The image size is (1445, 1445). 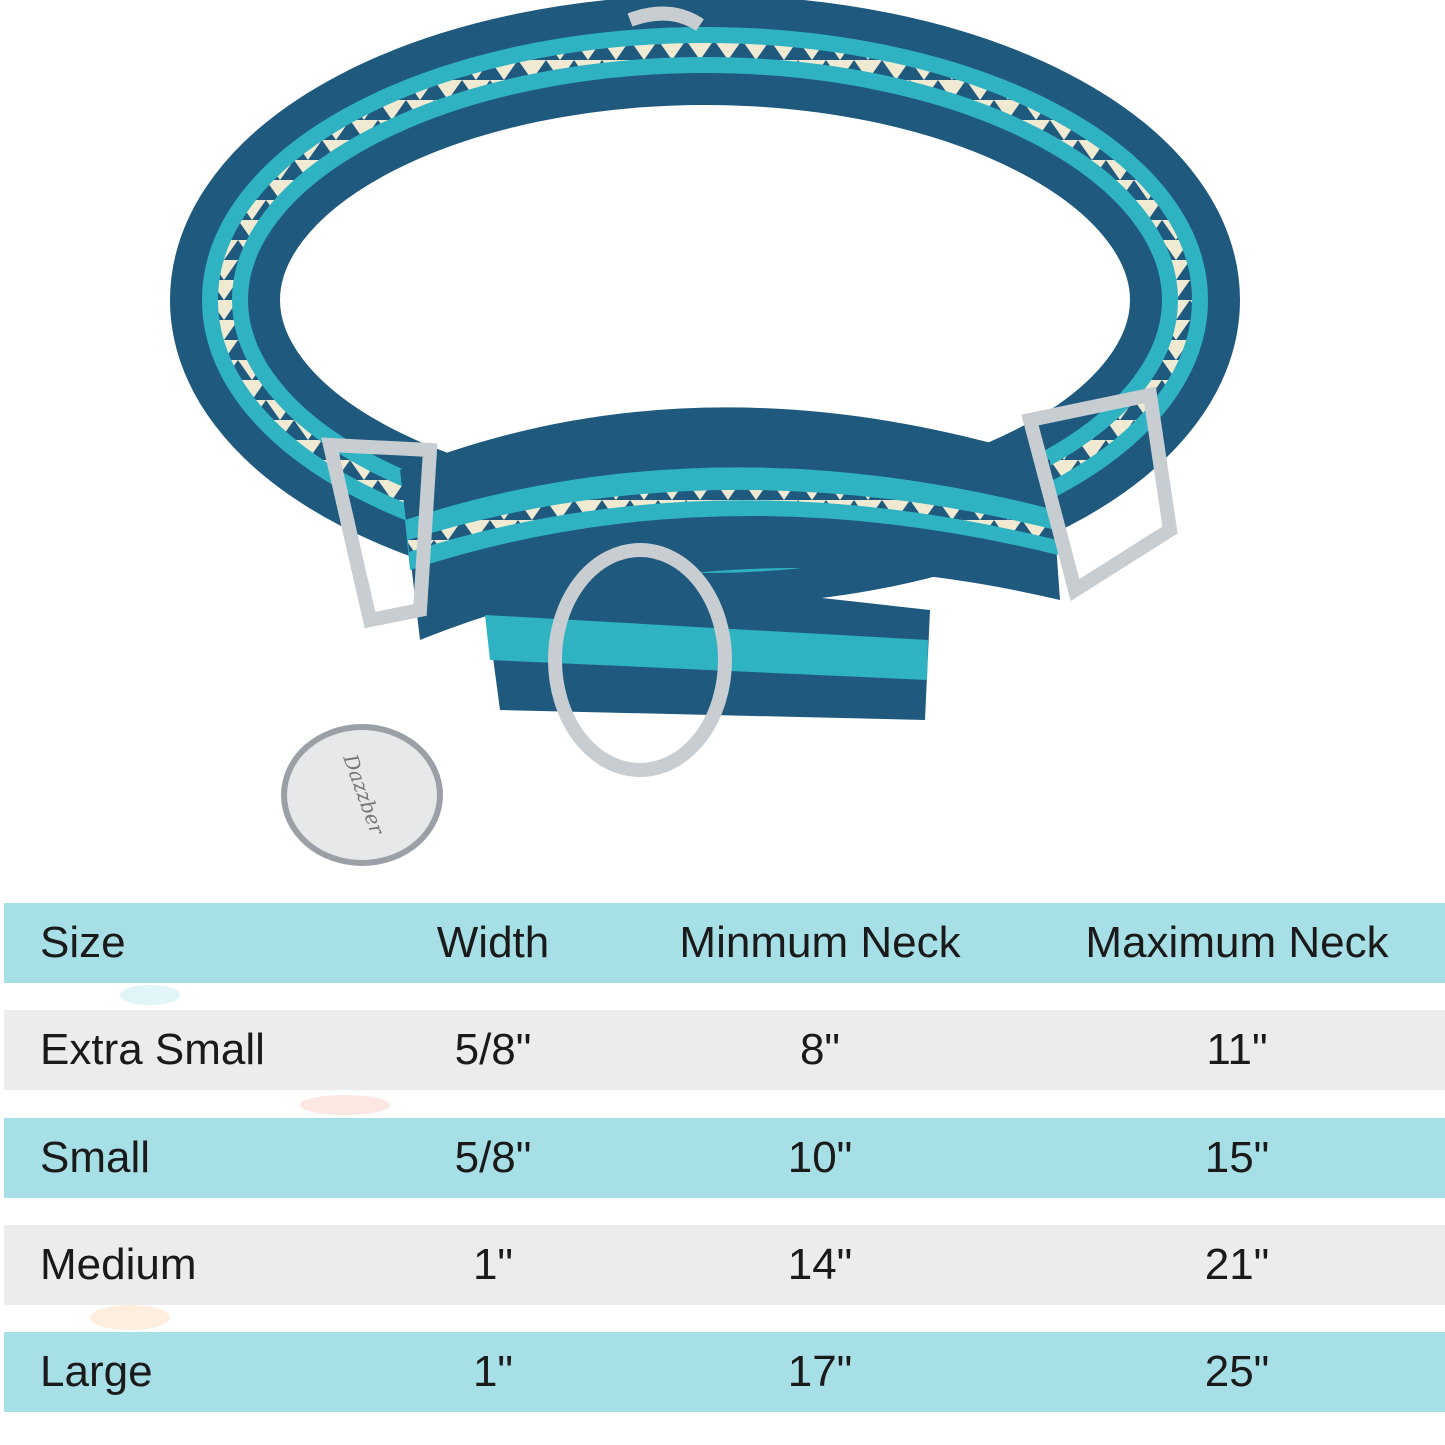 What do you see at coordinates (724, 1158) in the screenshot?
I see `table-row: Small 5/8" 10" 15"` at bounding box center [724, 1158].